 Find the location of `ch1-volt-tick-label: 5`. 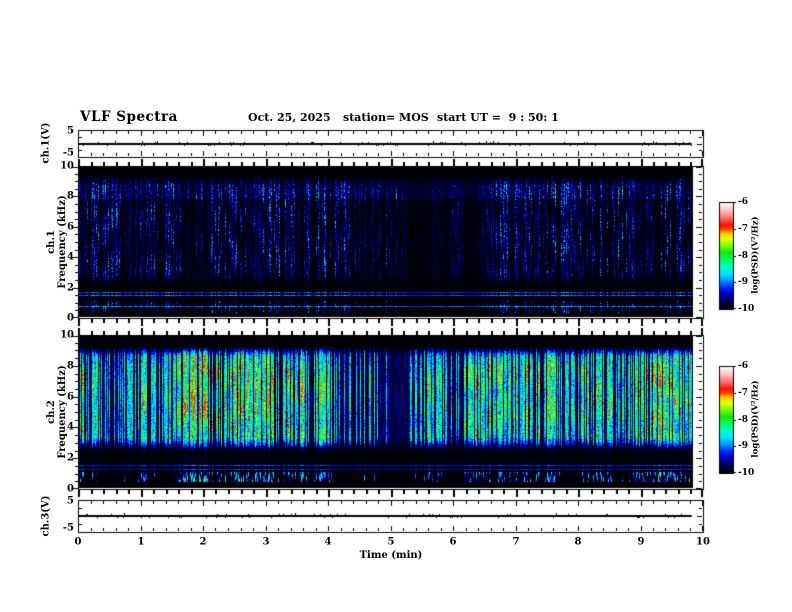

ch1-volt-tick-label: 5 is located at coordinates (70, 131).